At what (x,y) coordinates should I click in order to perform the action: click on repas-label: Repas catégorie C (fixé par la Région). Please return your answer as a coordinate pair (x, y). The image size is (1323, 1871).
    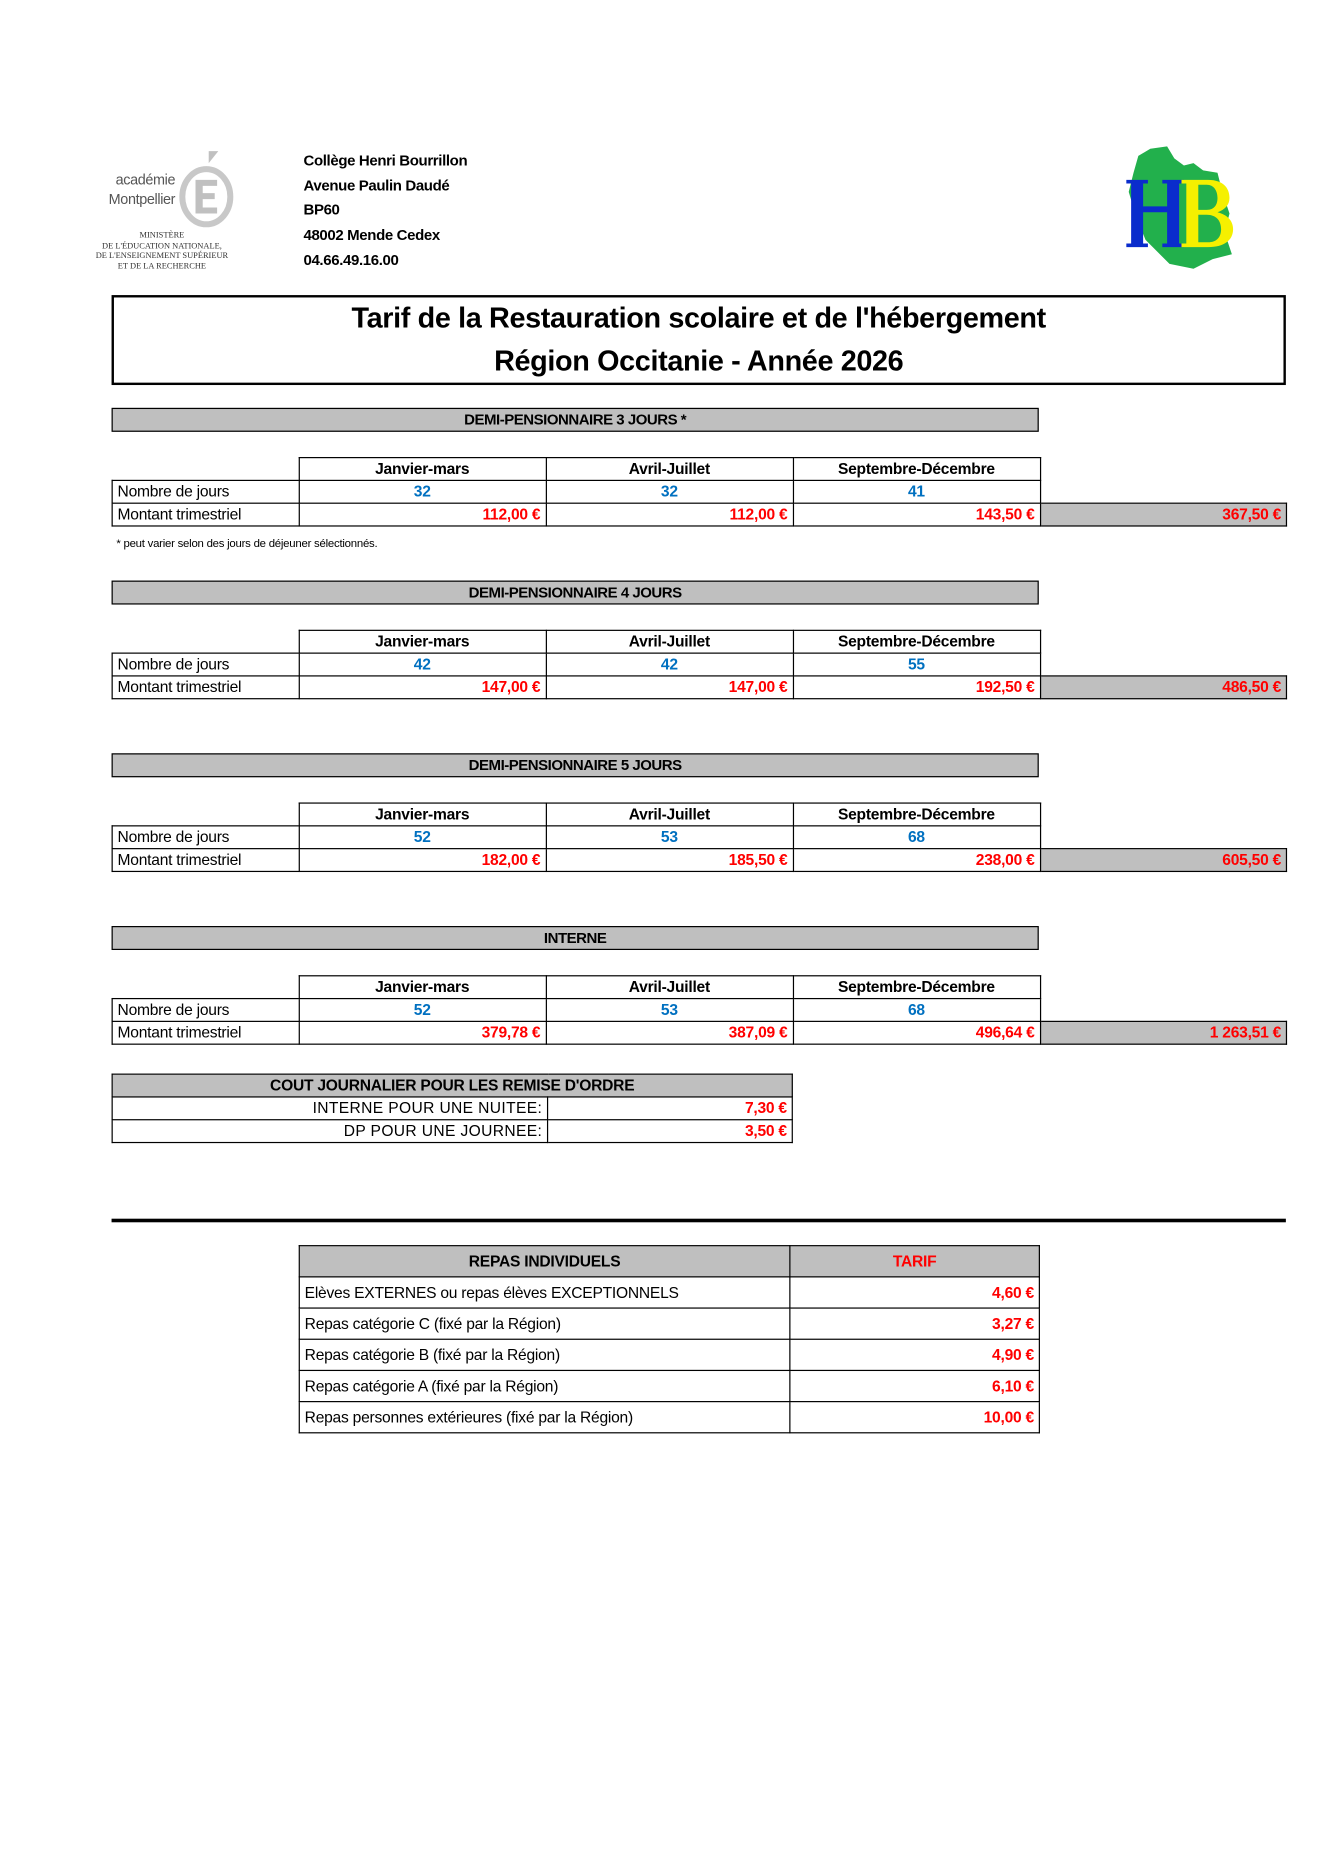
    Looking at the image, I should click on (544, 1323).